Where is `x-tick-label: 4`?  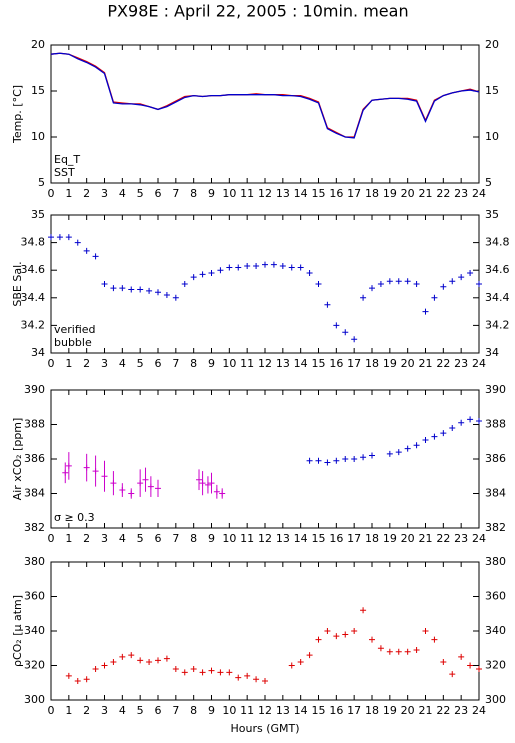
x-tick-label: 4 is located at coordinates (122, 363).